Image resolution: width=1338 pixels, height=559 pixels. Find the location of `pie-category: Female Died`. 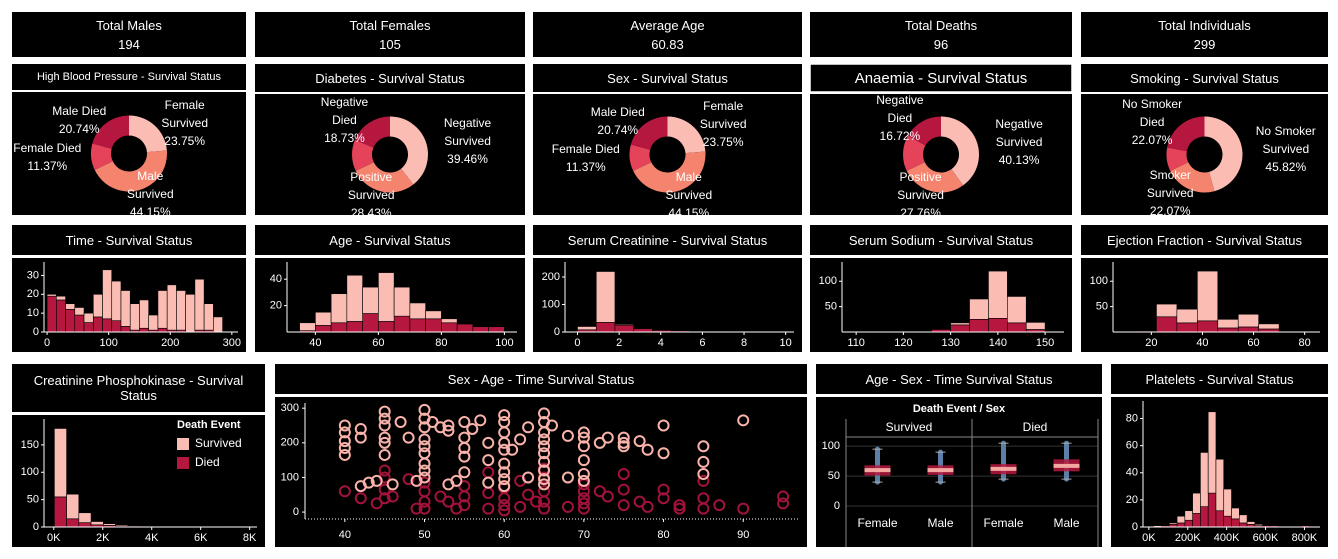

pie-category: Female Died is located at coordinates (47, 148).